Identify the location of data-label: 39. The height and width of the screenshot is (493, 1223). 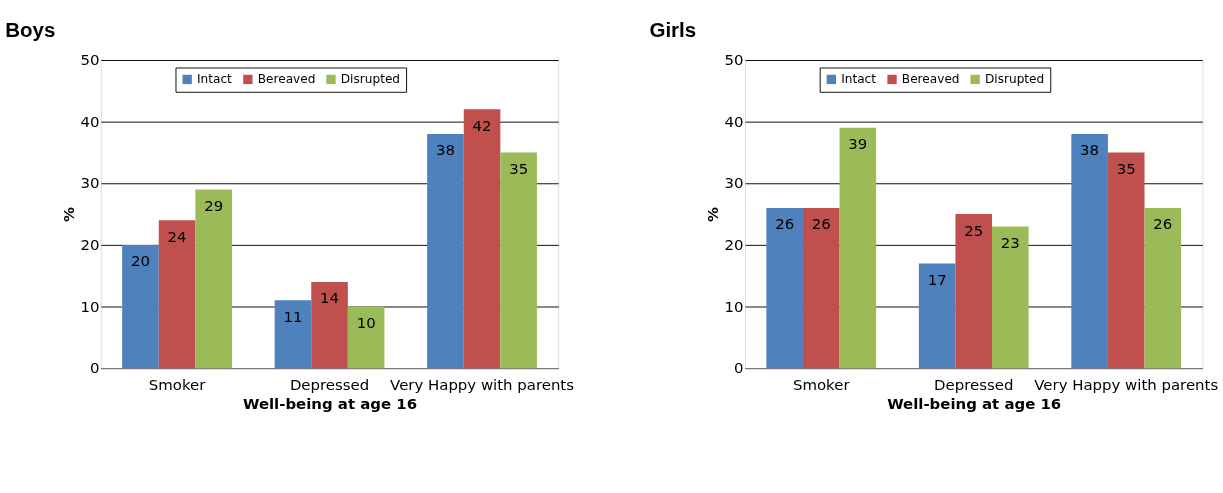
(858, 144).